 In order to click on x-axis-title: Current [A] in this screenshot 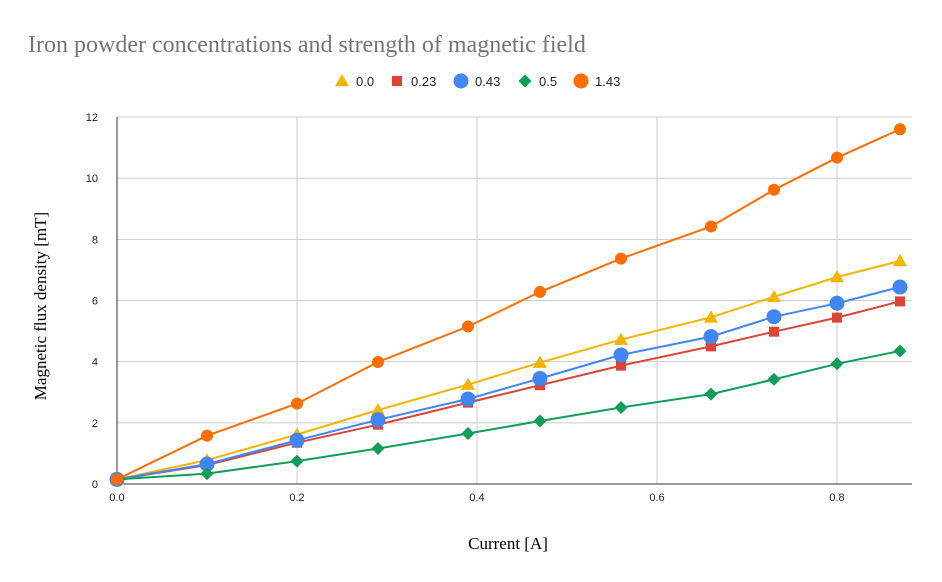, I will do `click(508, 543)`.